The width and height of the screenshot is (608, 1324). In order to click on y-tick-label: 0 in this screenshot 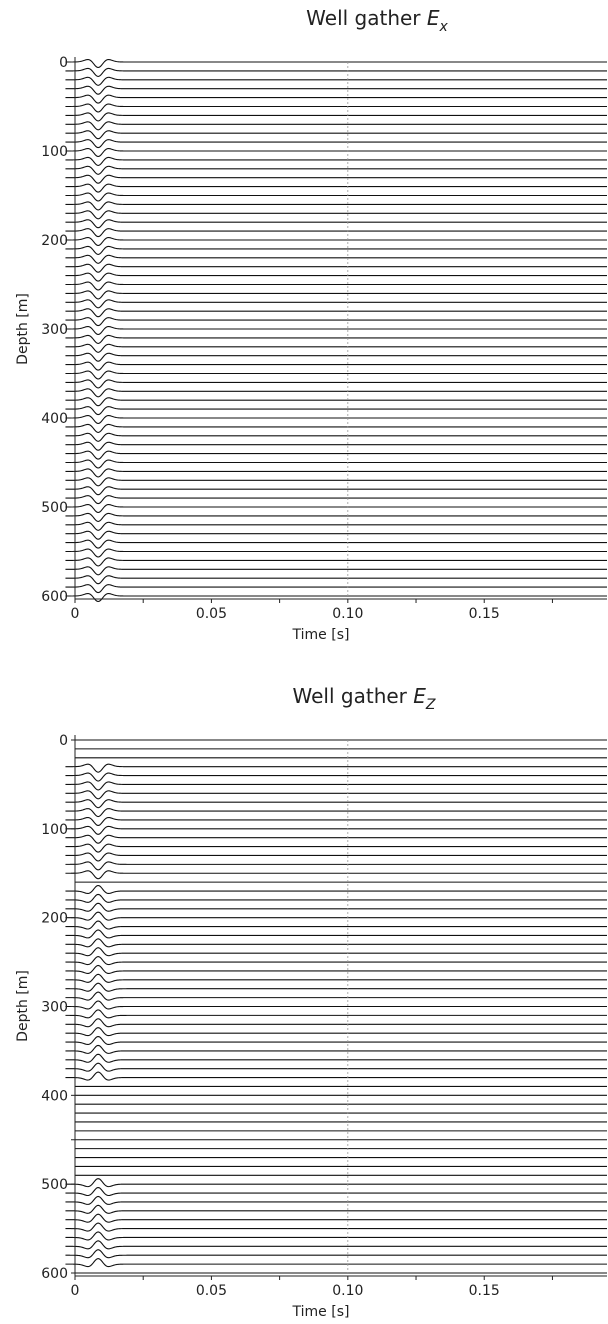, I will do `click(63, 741)`.